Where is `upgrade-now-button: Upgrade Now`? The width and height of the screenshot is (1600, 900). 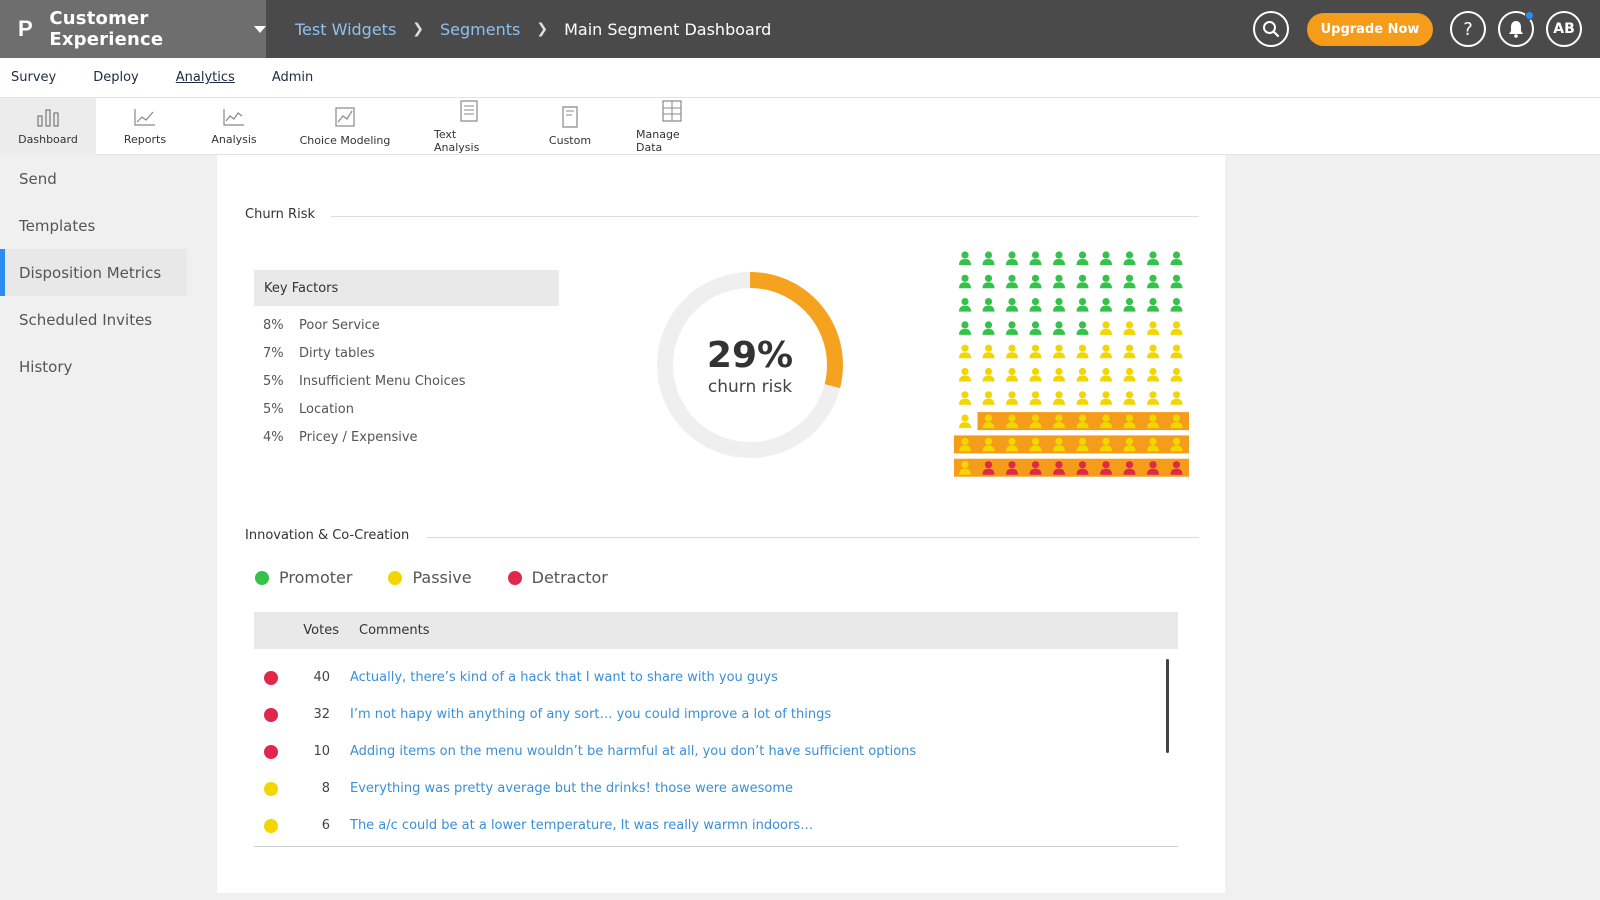 upgrade-now-button: Upgrade Now is located at coordinates (1370, 29).